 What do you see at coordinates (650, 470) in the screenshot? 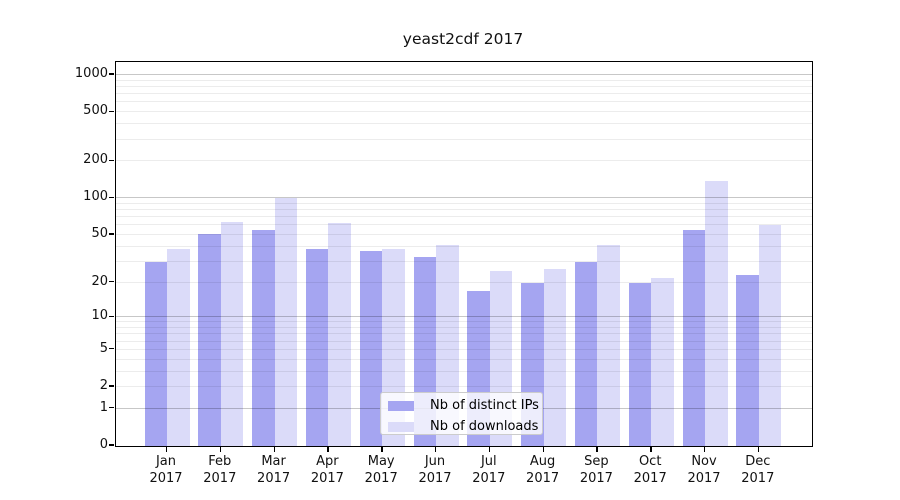
I see `x-tick-label-oct: Oct 2017` at bounding box center [650, 470].